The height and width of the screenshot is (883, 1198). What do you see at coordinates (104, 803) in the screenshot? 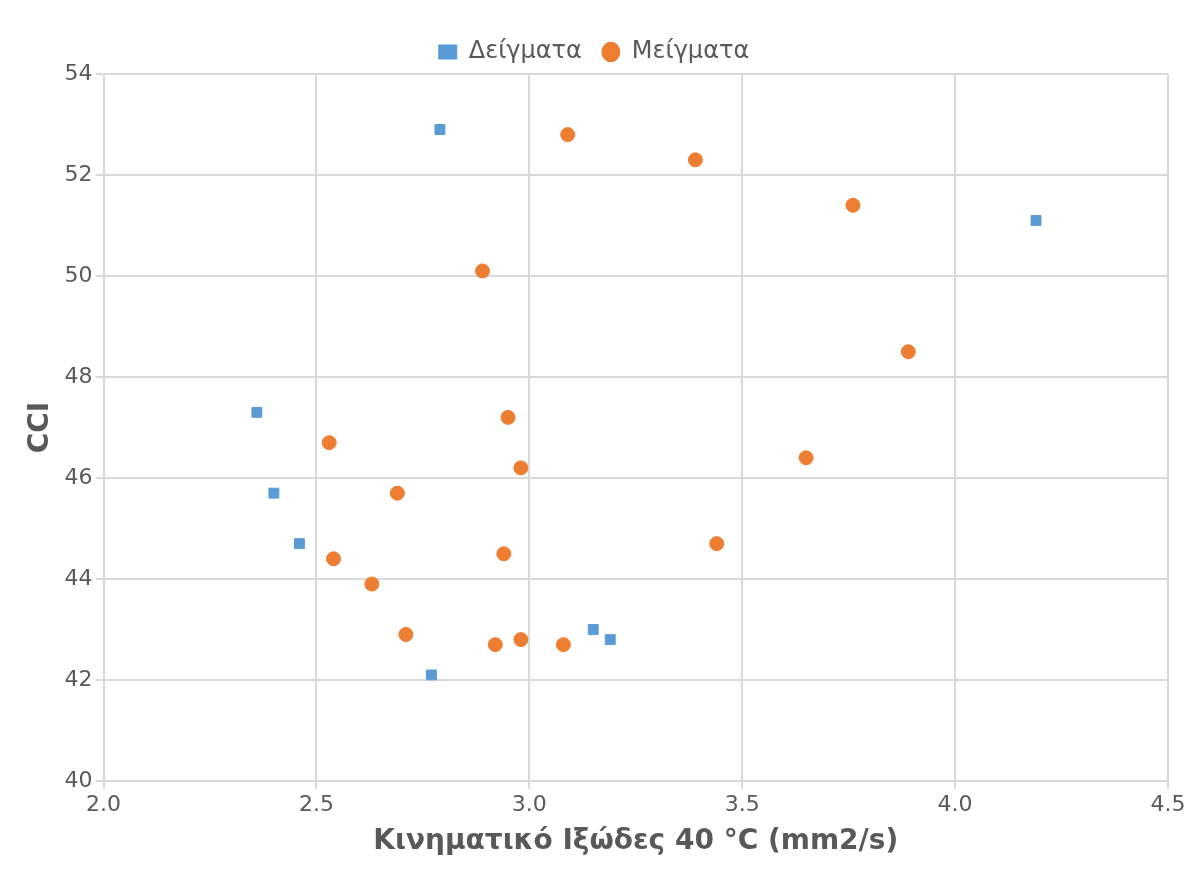
I see `x-tick-label: 2.0` at bounding box center [104, 803].